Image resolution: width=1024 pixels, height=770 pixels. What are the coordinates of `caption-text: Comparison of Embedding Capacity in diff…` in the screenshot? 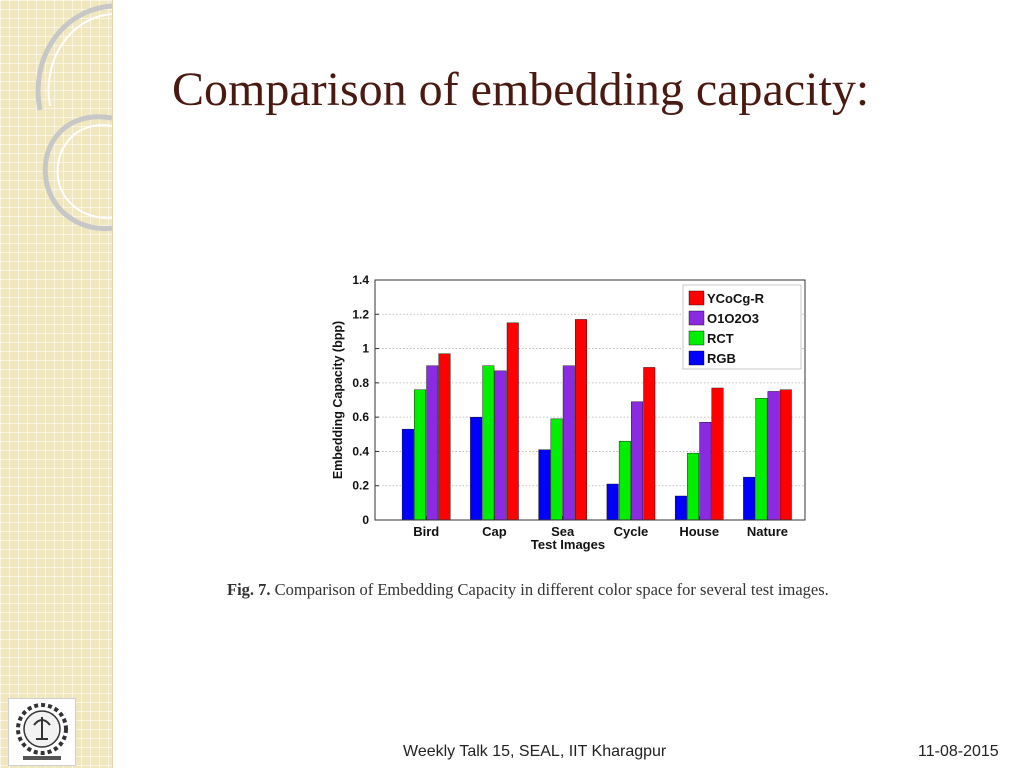 It's located at (551, 589).